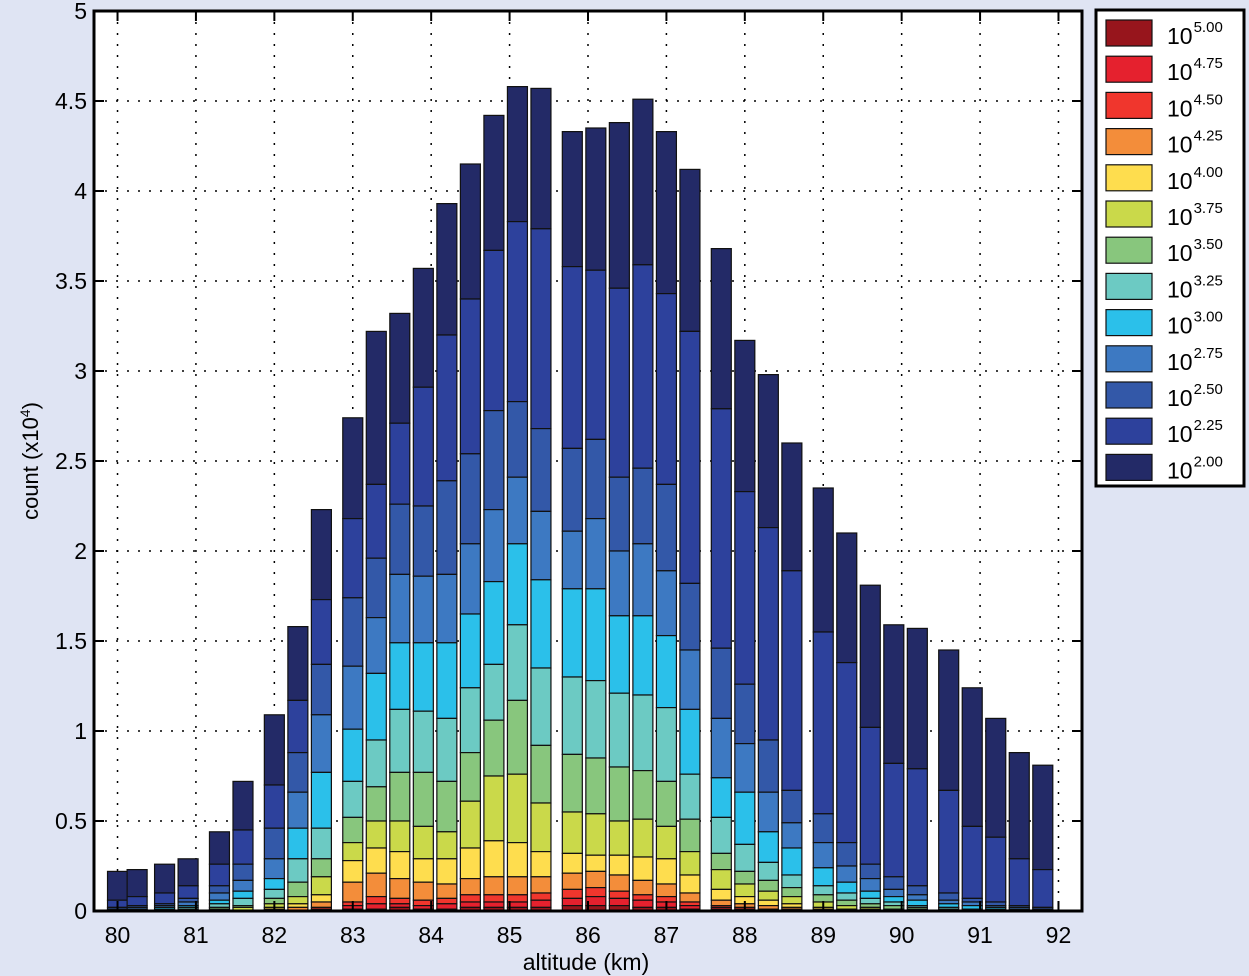 This screenshot has width=1249, height=976. What do you see at coordinates (510, 935) in the screenshot?
I see `x-tick-label: 85` at bounding box center [510, 935].